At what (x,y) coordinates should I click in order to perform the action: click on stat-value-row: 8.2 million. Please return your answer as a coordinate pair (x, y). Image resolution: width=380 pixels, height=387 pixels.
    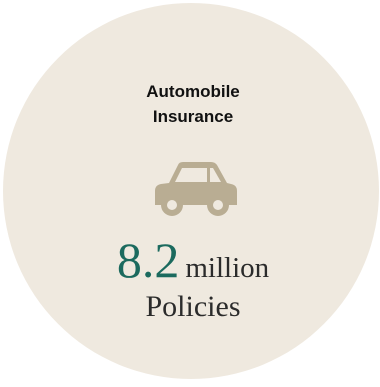
    Looking at the image, I should click on (193, 266).